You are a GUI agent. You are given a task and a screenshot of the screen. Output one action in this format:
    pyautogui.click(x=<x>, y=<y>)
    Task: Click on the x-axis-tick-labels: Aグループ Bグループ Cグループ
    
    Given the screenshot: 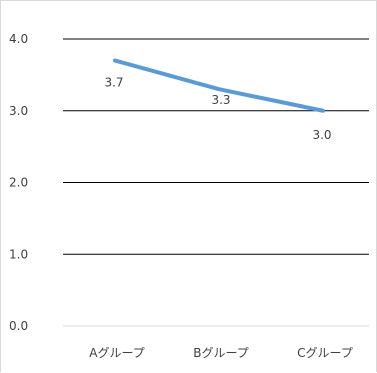 What is the action you would take?
    pyautogui.click(x=221, y=353)
    